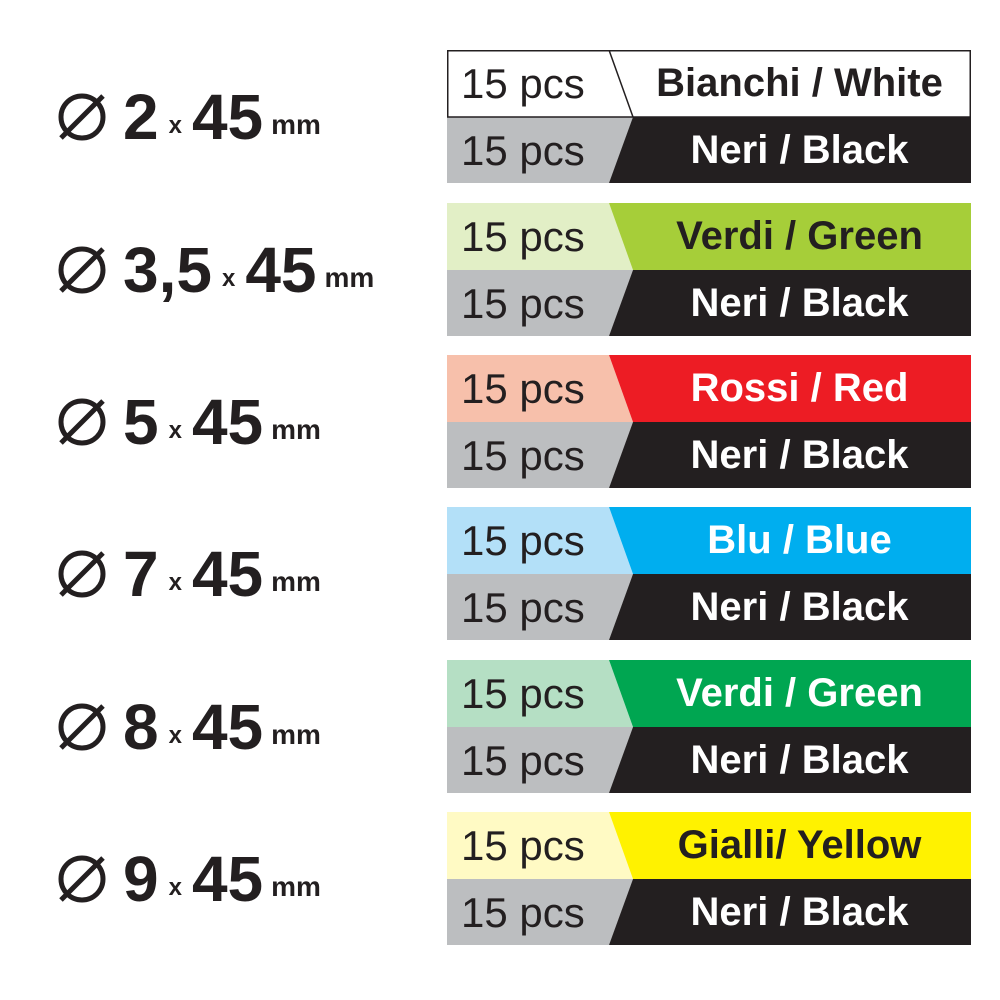 The width and height of the screenshot is (1000, 1000). I want to click on size-label: 5 x 45 mm, so click(245, 422).